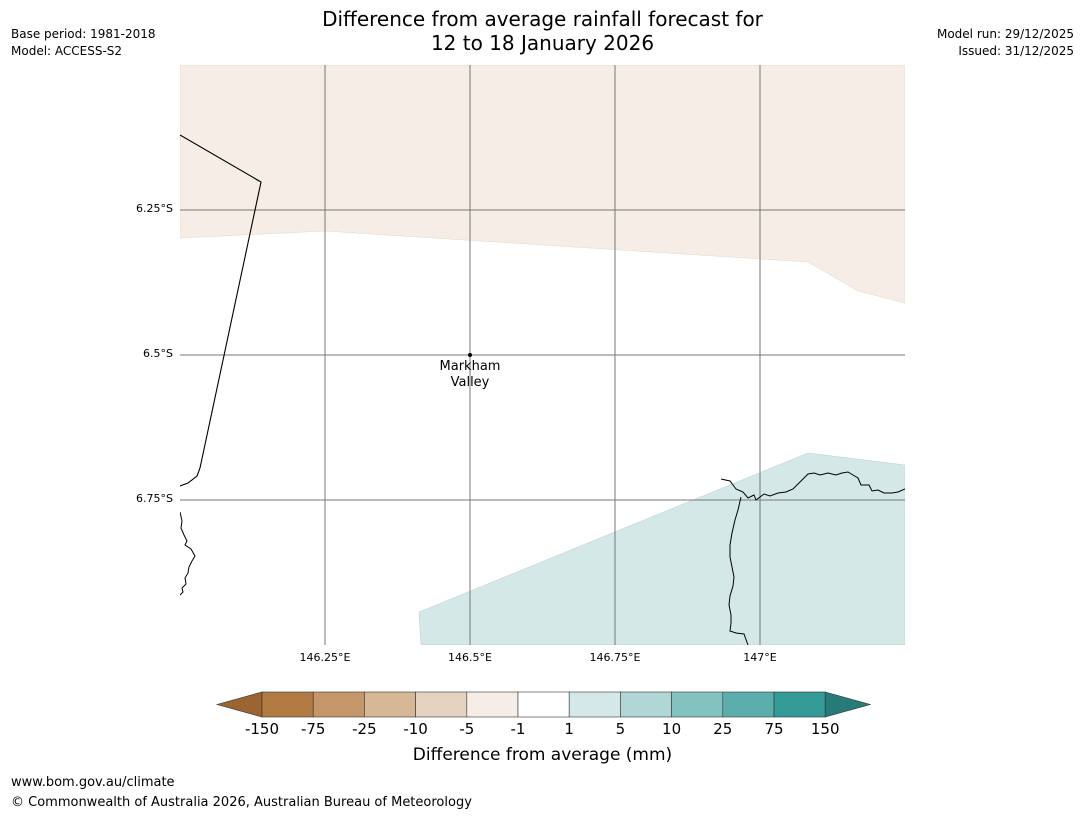 This screenshot has height=816, width=1085. Describe the element at coordinates (542, 755) in the screenshot. I see `colorbar-label: Difference from average (mm)` at that location.